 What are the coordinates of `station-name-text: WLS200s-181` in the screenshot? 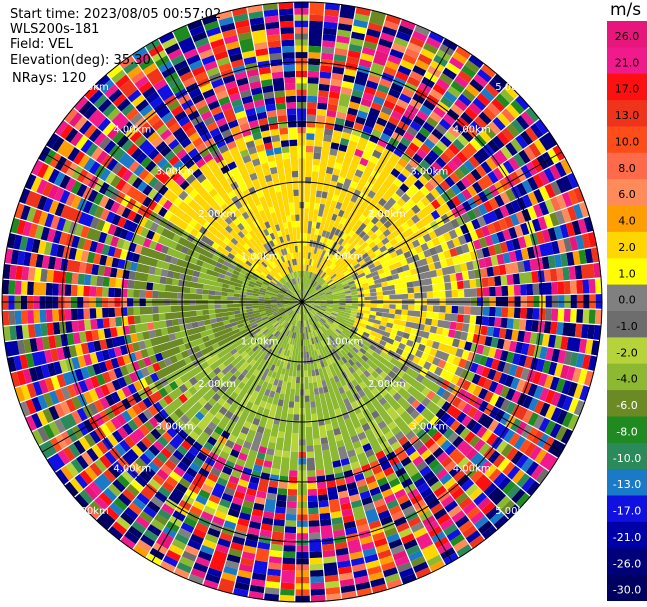 It's located at (55, 29).